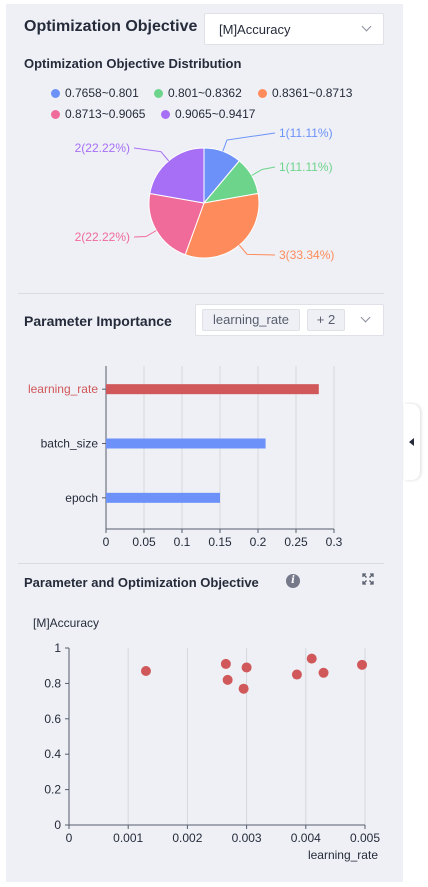 Image resolution: width=428 pixels, height=887 pixels. I want to click on x-tick-label: 0.3, so click(334, 542).